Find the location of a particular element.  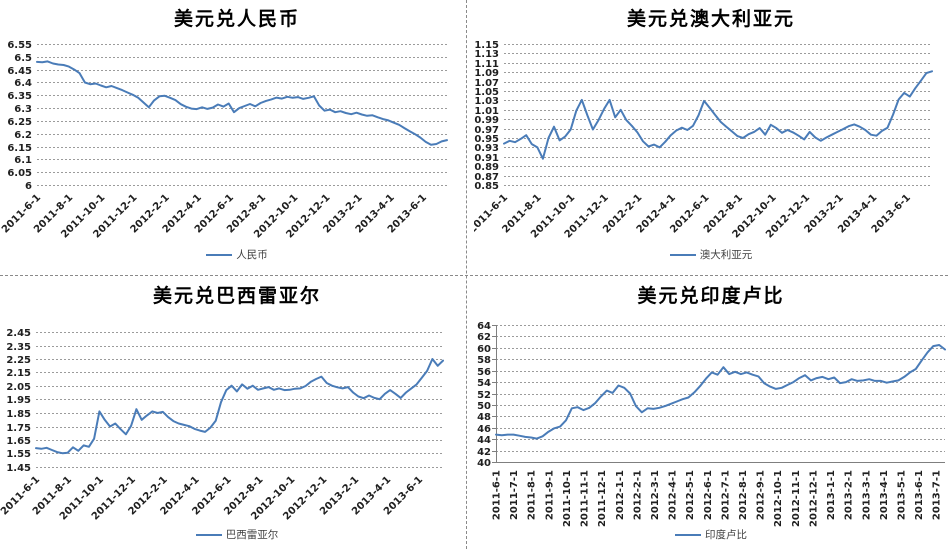

svg-text: 6.35 is located at coordinates (19, 96).